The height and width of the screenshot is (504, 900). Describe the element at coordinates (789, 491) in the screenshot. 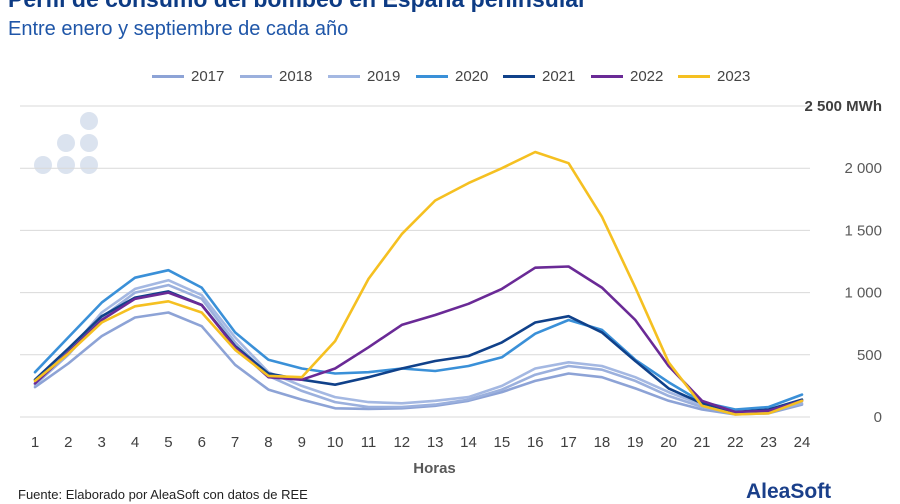

I see `brand-logo: AleaSoft` at that location.